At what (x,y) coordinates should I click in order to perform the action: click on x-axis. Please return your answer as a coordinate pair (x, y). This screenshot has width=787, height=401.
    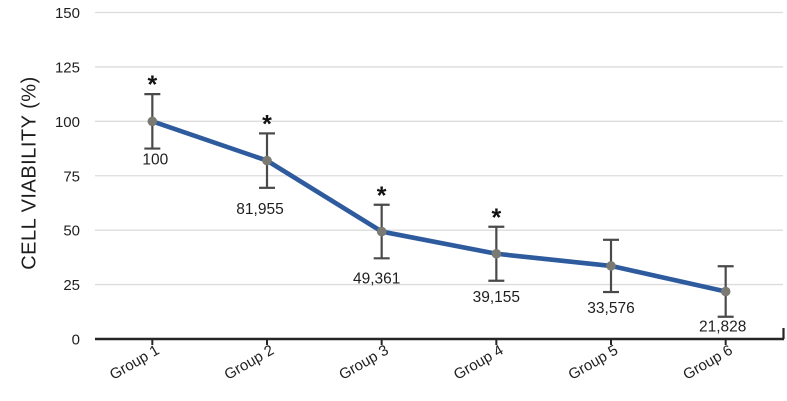
    Looking at the image, I should click on (440, 336).